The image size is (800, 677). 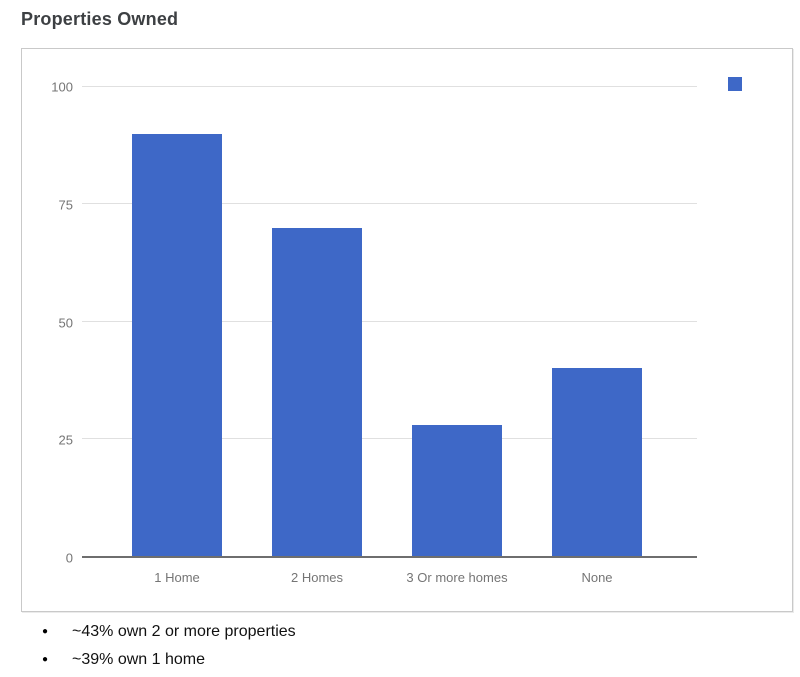 I want to click on legend, so click(x=735, y=84).